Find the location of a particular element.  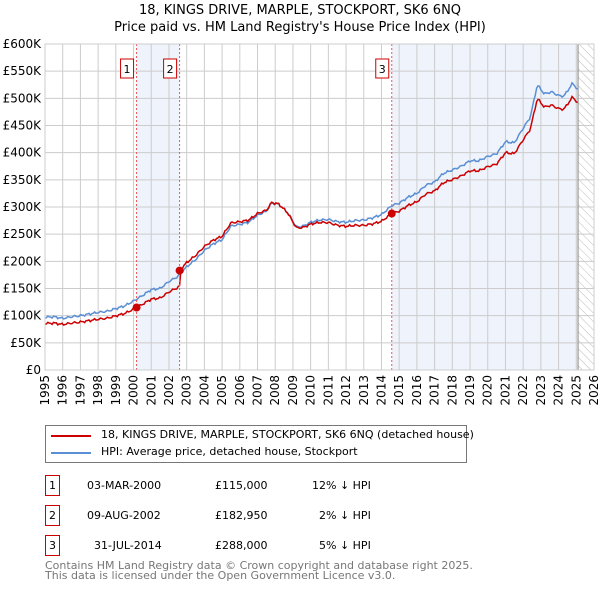

x-tick-label: 2023 is located at coordinates (541, 390).